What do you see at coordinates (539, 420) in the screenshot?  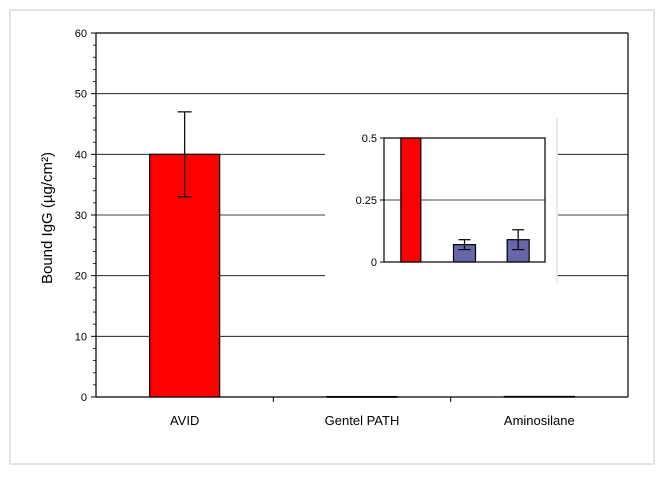 I see `x-tick-label: Aminosilane` at bounding box center [539, 420].